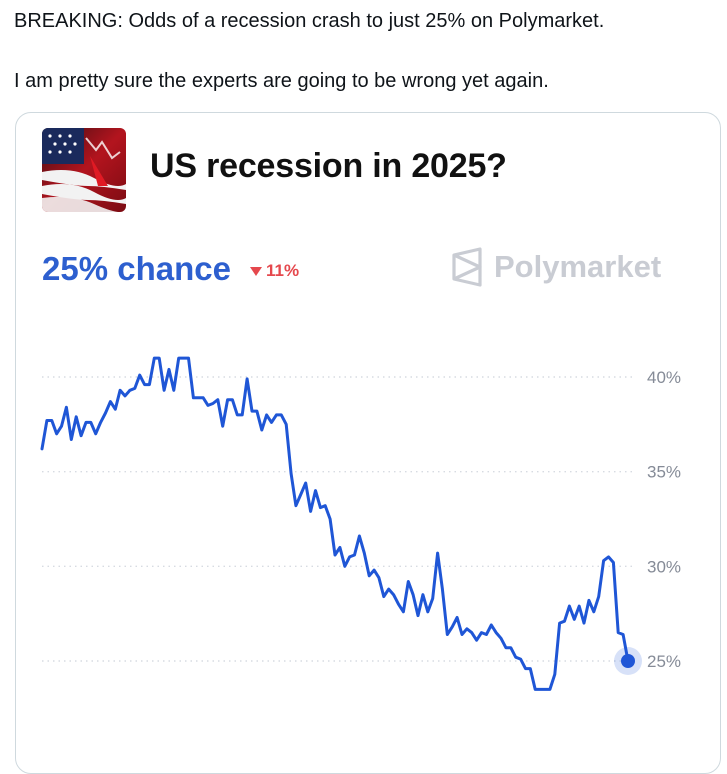  What do you see at coordinates (664, 661) in the screenshot?
I see `y-tick-label: 25%` at bounding box center [664, 661].